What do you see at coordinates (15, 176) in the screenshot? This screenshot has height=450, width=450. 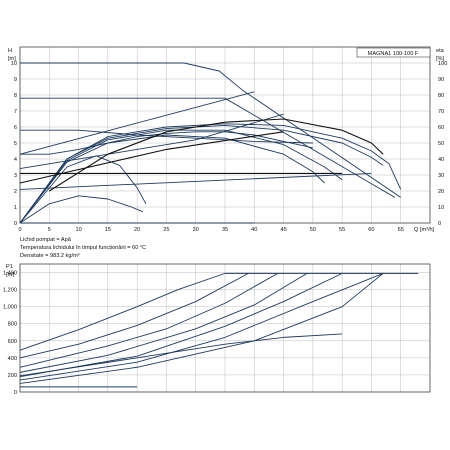 I see `upper-left-tick-label: 3` at bounding box center [15, 176].